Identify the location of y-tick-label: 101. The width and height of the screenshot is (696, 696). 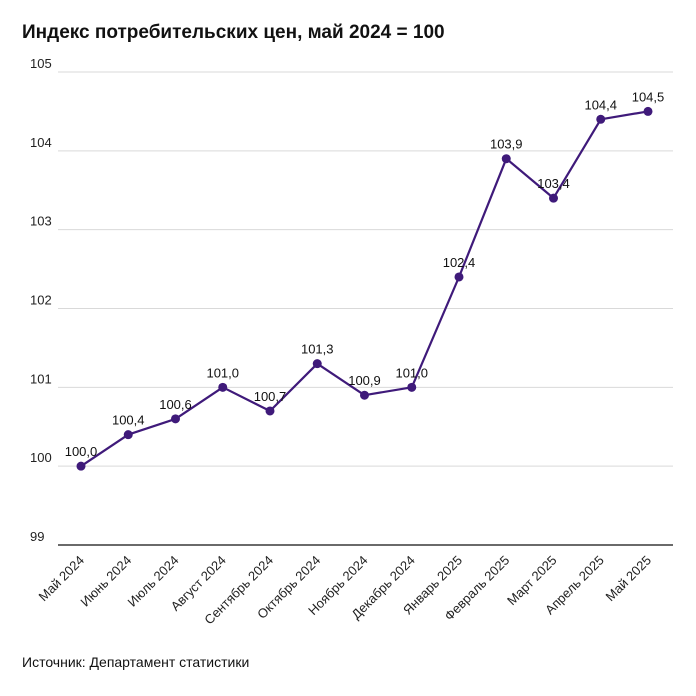
(41, 378).